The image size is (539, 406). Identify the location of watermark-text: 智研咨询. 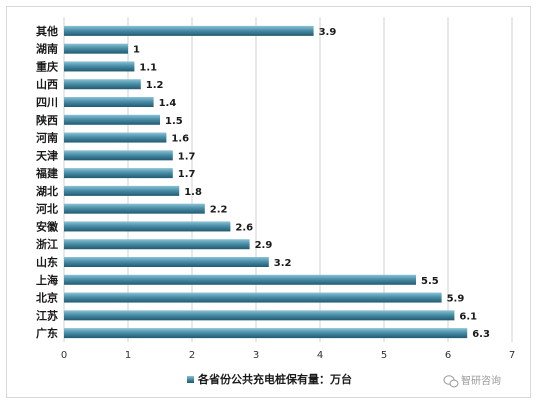
(481, 380).